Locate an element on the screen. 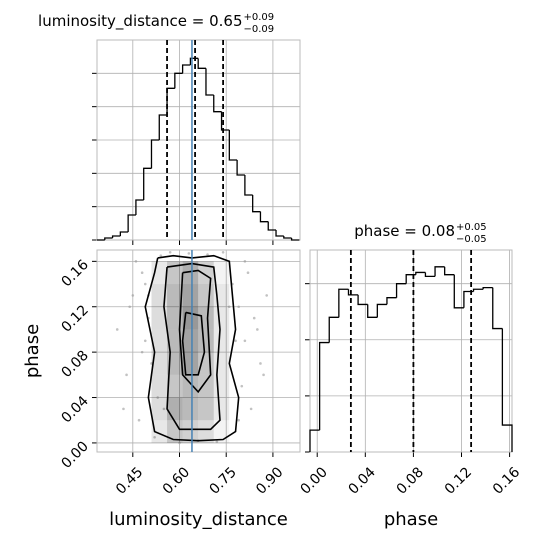 The width and height of the screenshot is (550, 550). x-tick-label: 0.08 is located at coordinates (410, 480).